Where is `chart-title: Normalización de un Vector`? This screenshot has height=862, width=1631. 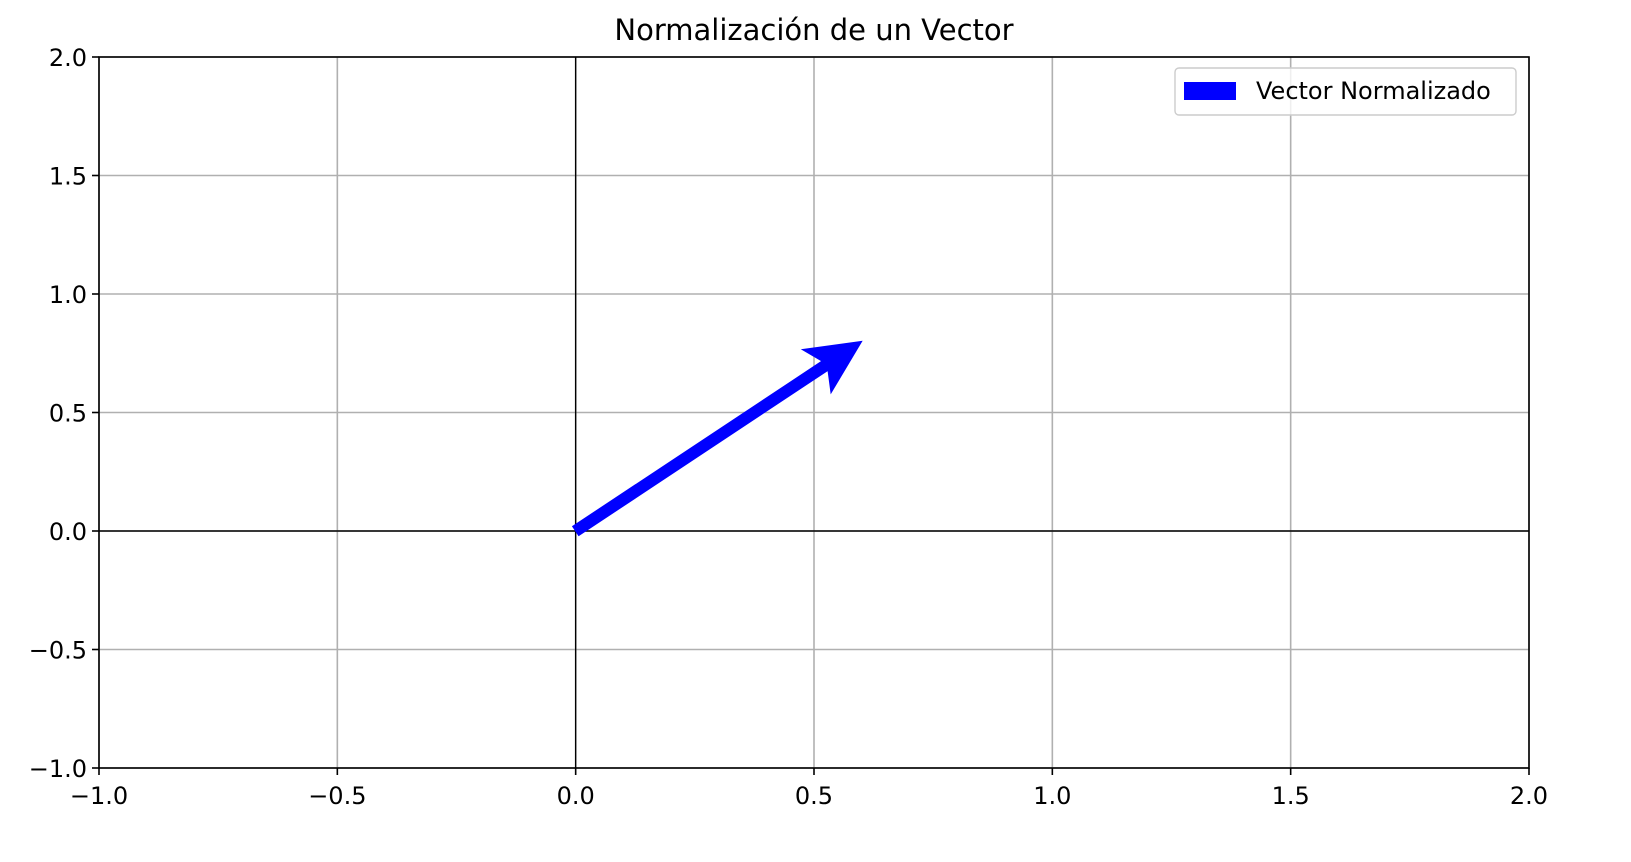
chart-title: Normalización de un Vector is located at coordinates (813, 30).